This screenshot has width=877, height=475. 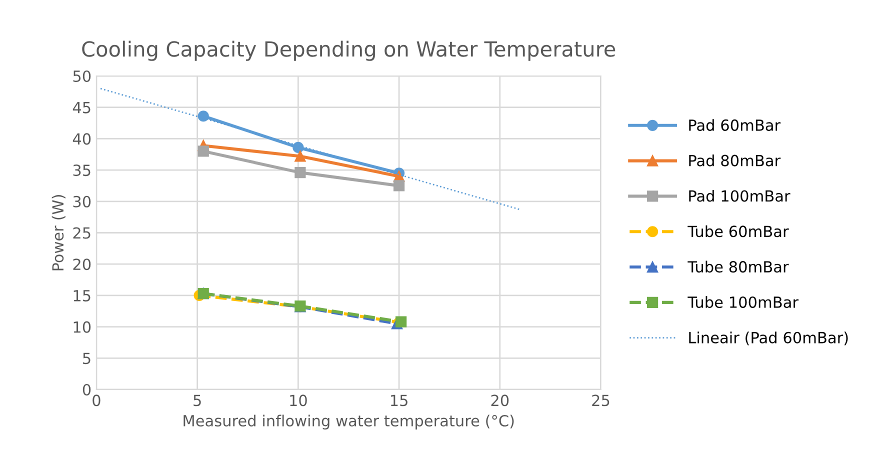 I want to click on legend-label: Lineair (Pad 60mBar), so click(x=768, y=339).